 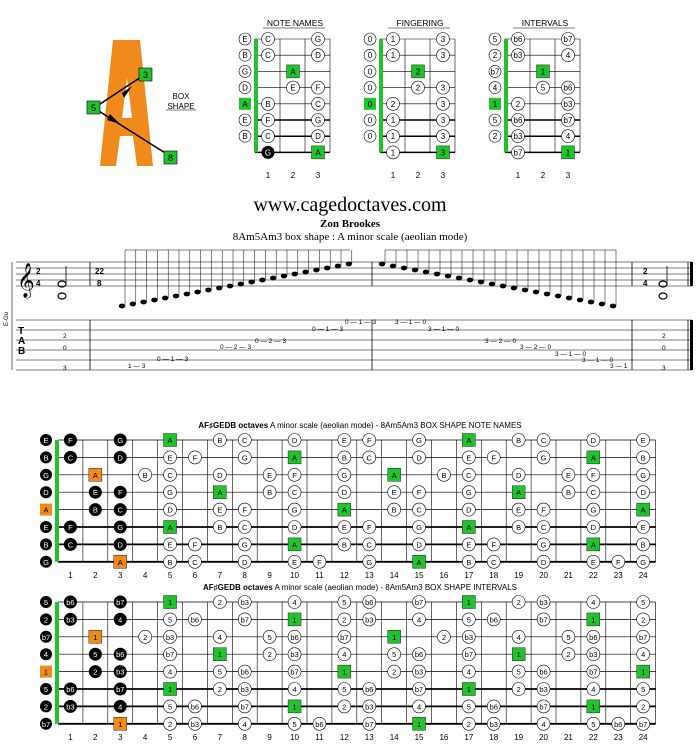 I want to click on fret-number: 11, so click(x=319, y=737).